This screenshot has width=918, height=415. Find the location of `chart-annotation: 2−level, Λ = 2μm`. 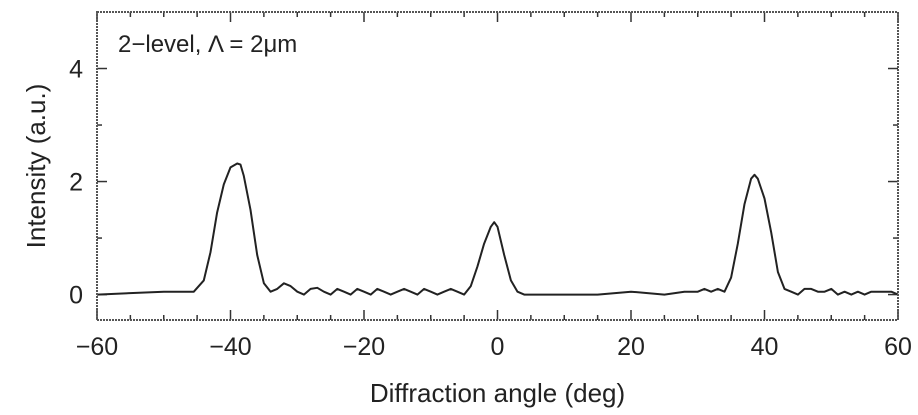

chart-annotation: 2−level, Λ = 2μm is located at coordinates (207, 44).